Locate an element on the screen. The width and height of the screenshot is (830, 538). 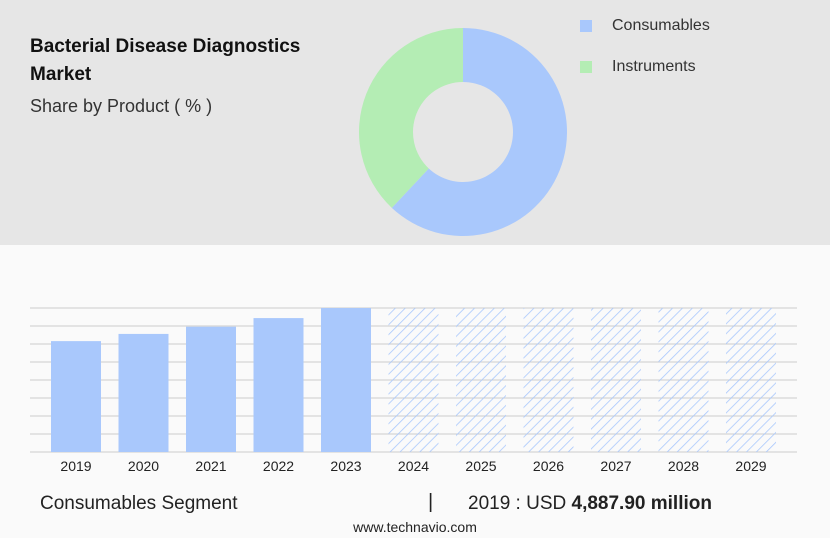
x-tick-label: 2019 is located at coordinates (75, 466).